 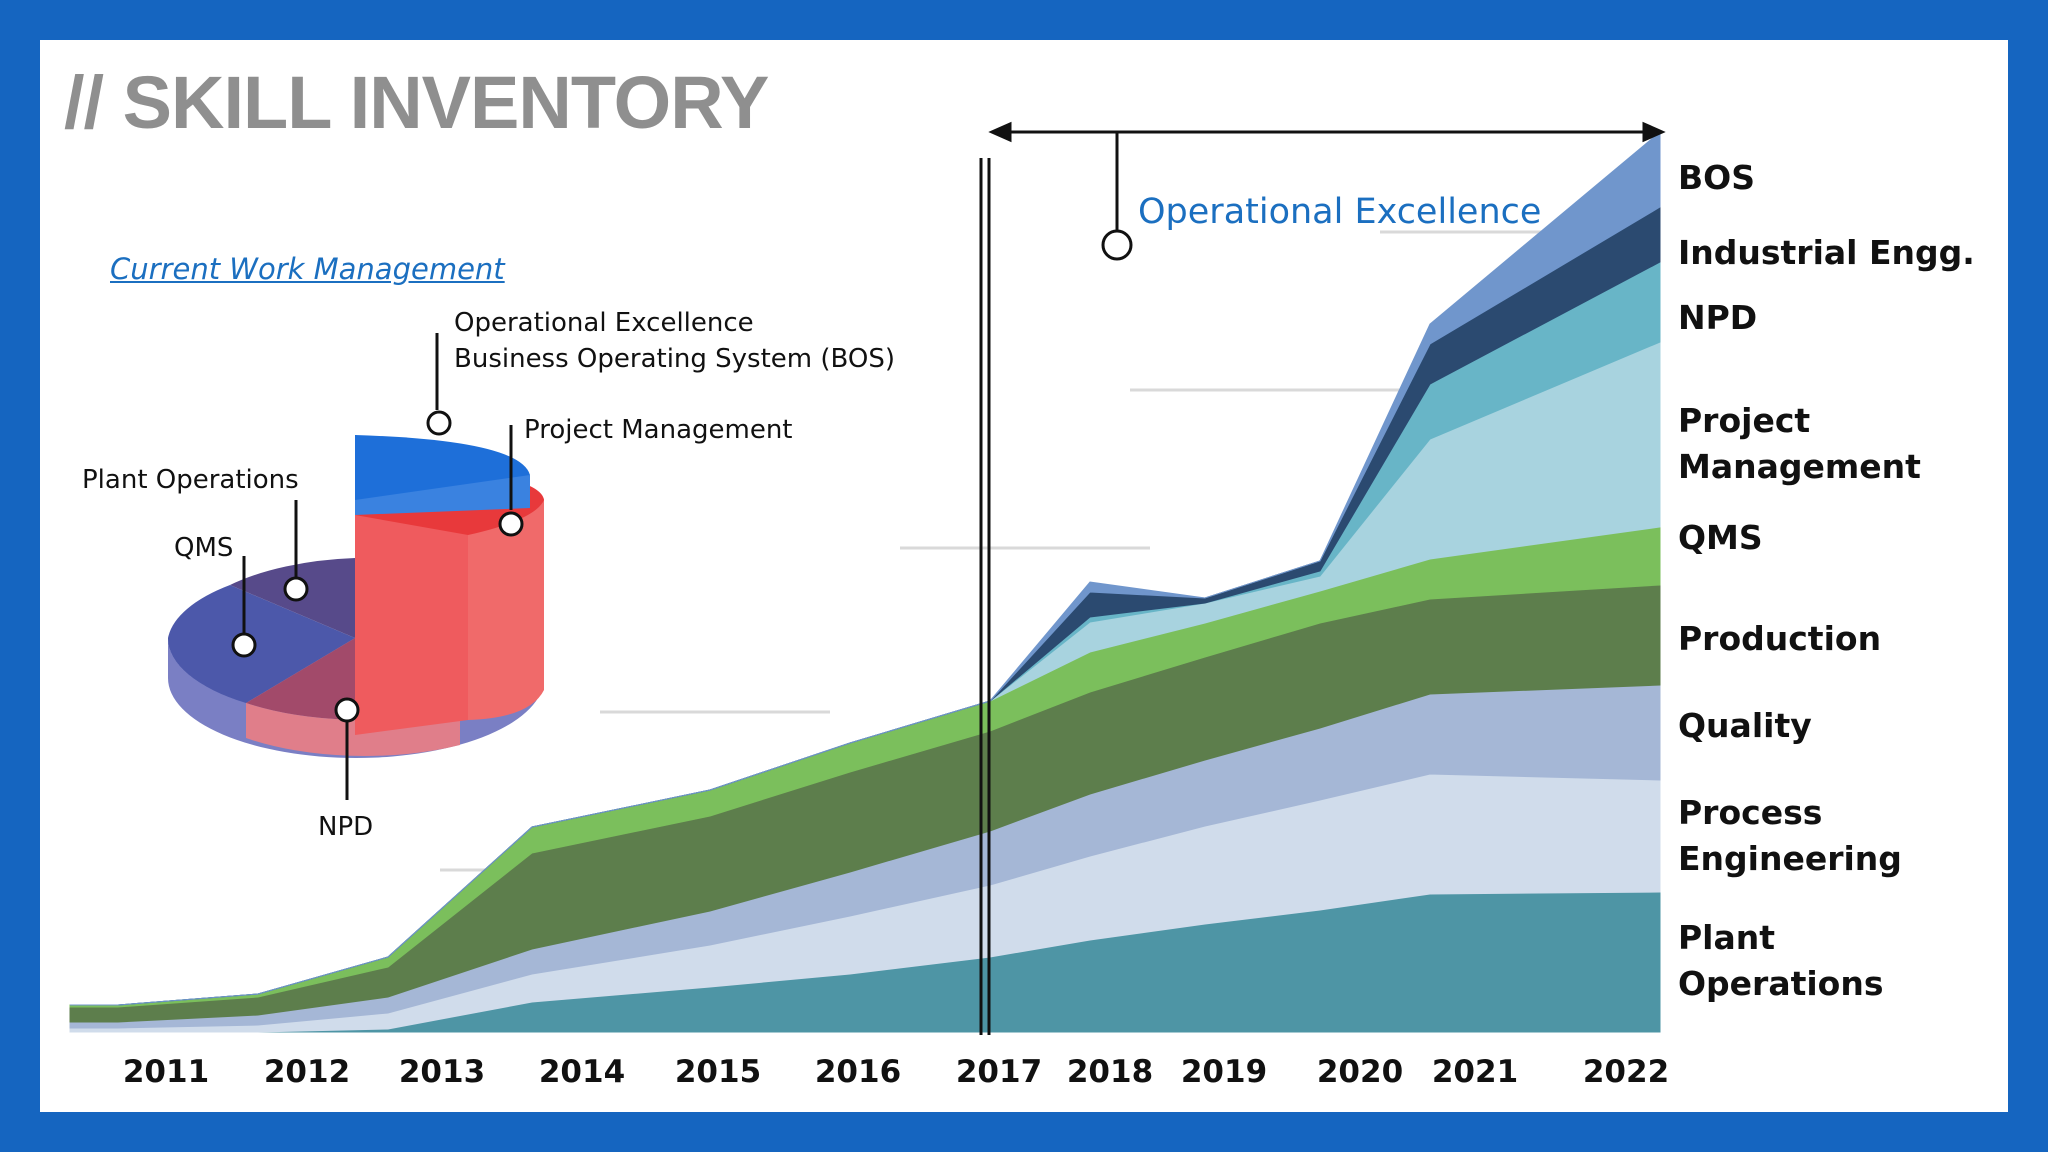 What do you see at coordinates (1475, 1072) in the screenshot?
I see `x-tick-2021: 2021` at bounding box center [1475, 1072].